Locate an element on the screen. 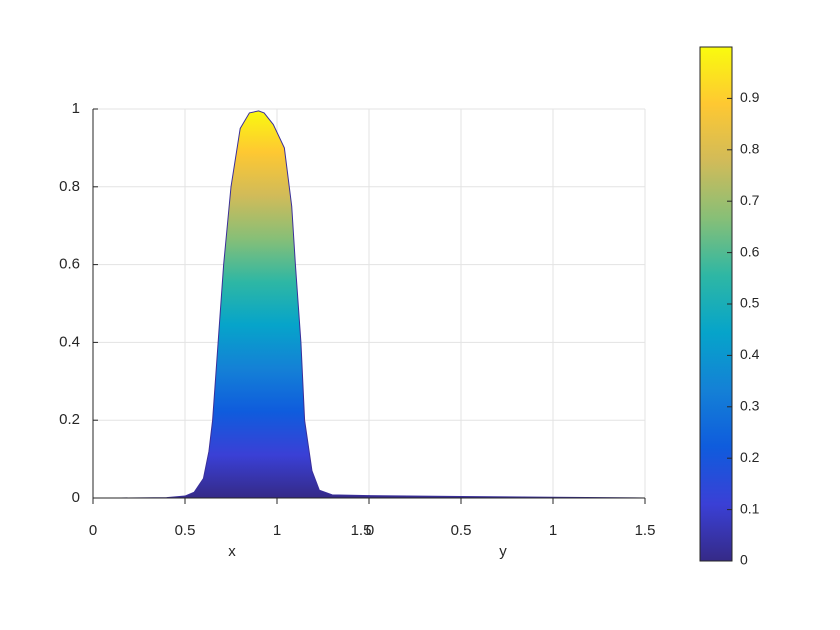 The height and width of the screenshot is (630, 840). x_axis-tick-label: 0.5 is located at coordinates (185, 530).